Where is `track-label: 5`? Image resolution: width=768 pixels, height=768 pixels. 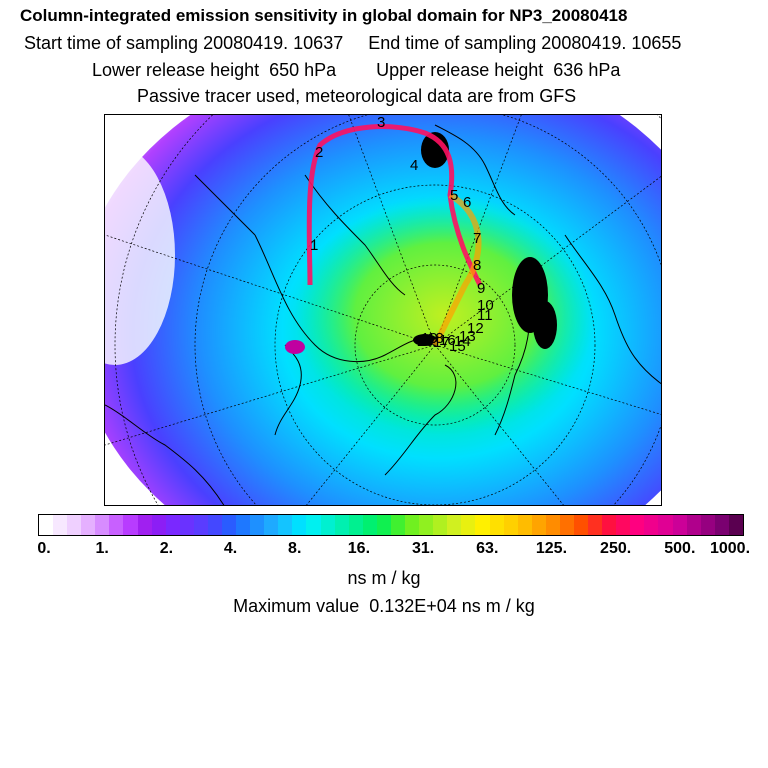
track-label: 5 is located at coordinates (454, 195).